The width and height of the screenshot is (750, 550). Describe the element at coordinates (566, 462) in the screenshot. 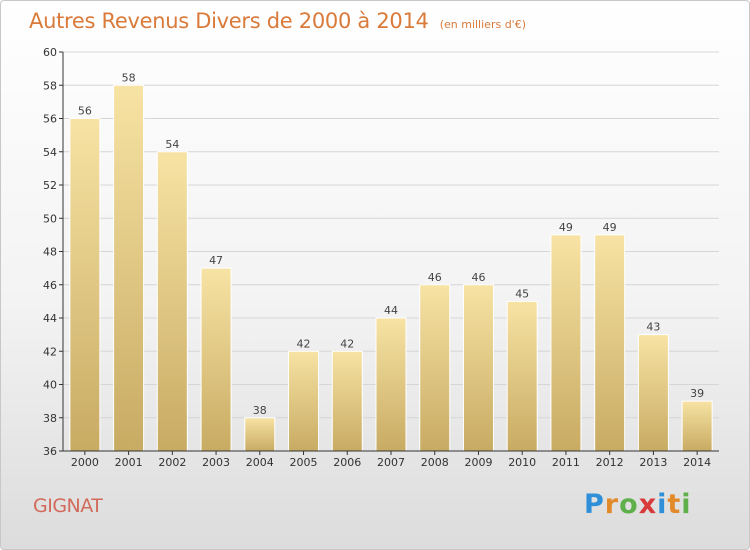

I see `x-tick-label: 2011` at that location.